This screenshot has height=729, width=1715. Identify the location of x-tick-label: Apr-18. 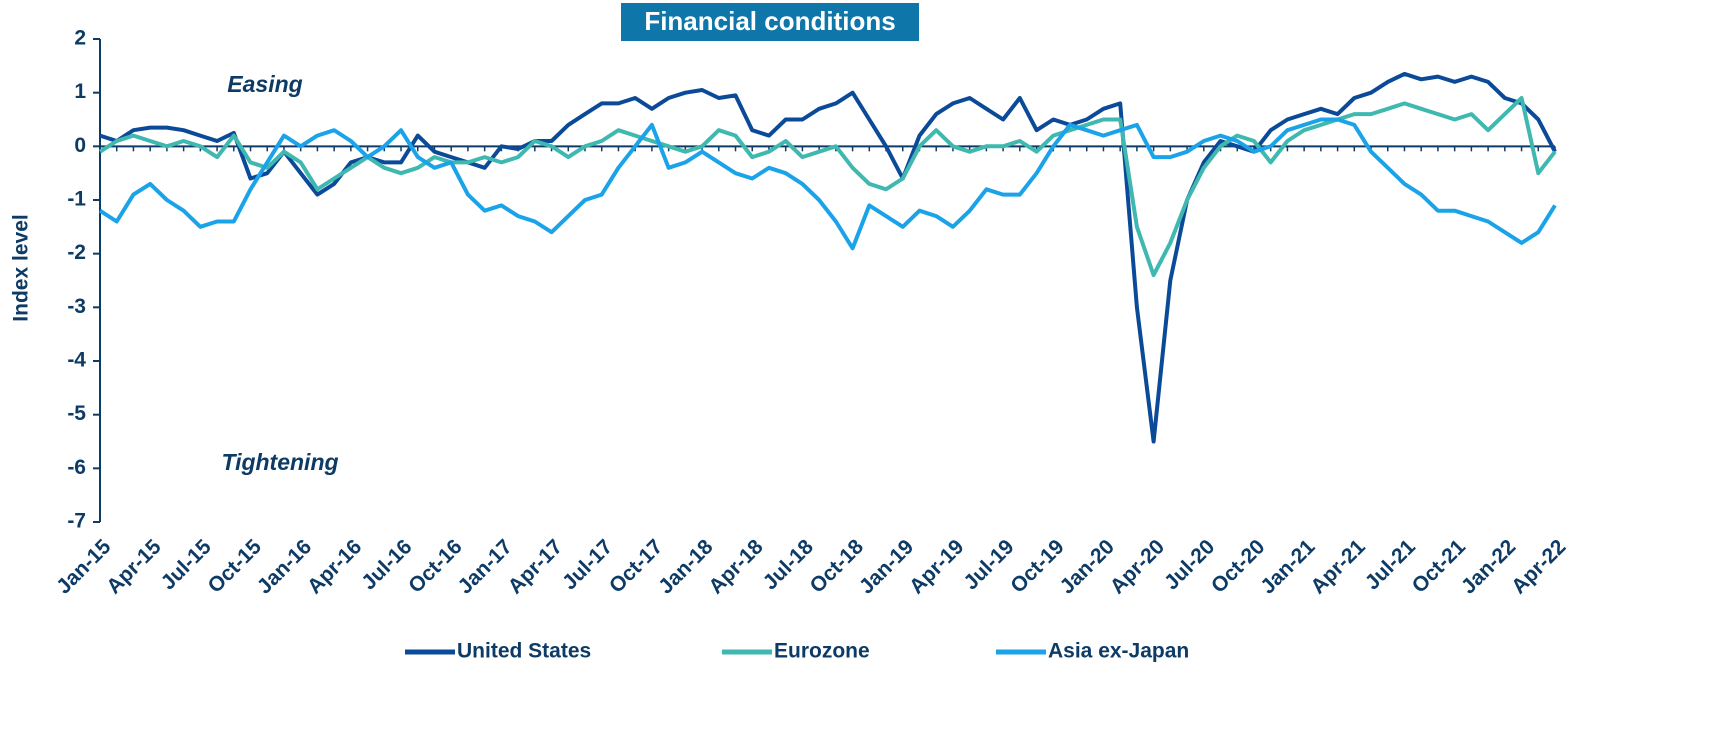
(736, 567).